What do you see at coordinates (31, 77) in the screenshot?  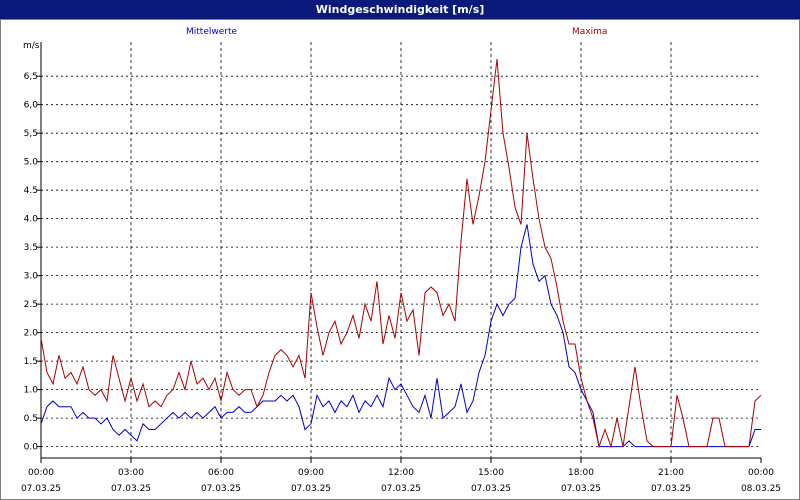 I see `y-tick-label: 6,5` at bounding box center [31, 77].